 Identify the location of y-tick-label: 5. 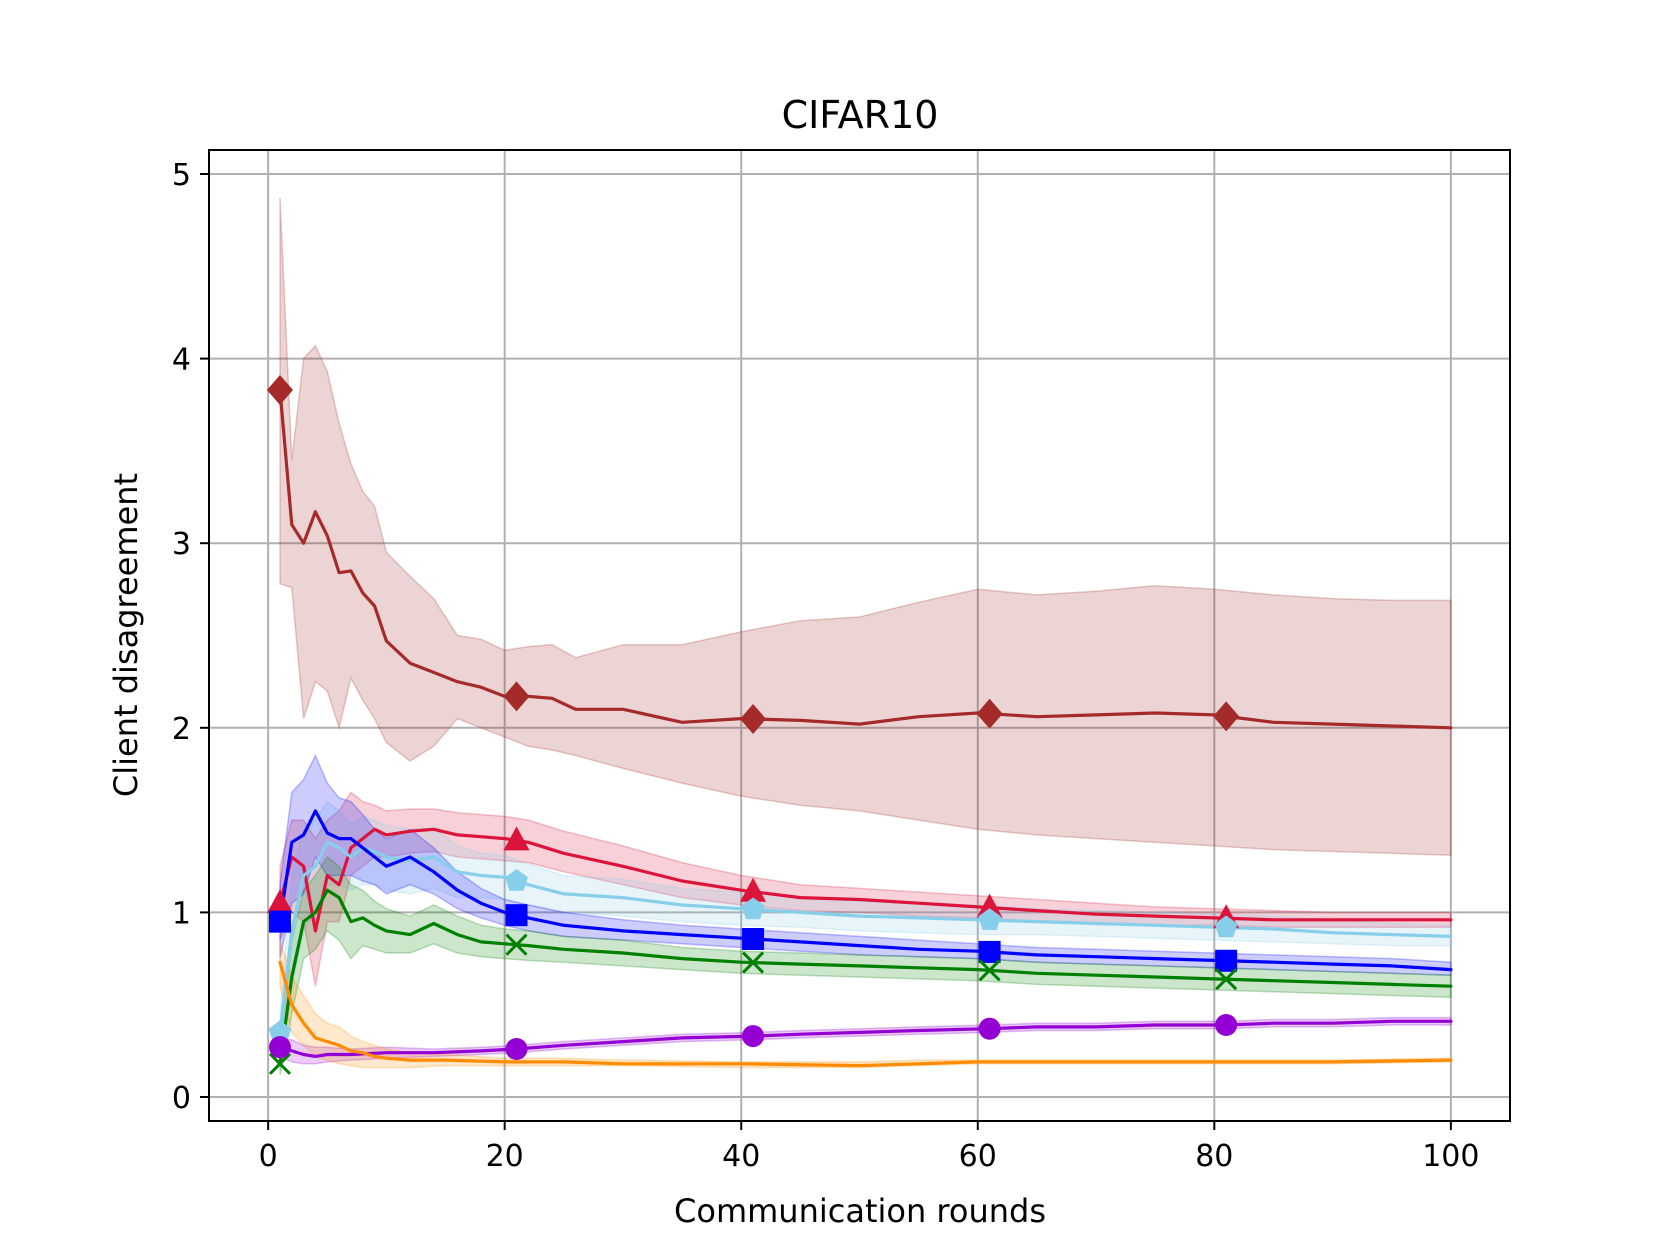
(181, 175).